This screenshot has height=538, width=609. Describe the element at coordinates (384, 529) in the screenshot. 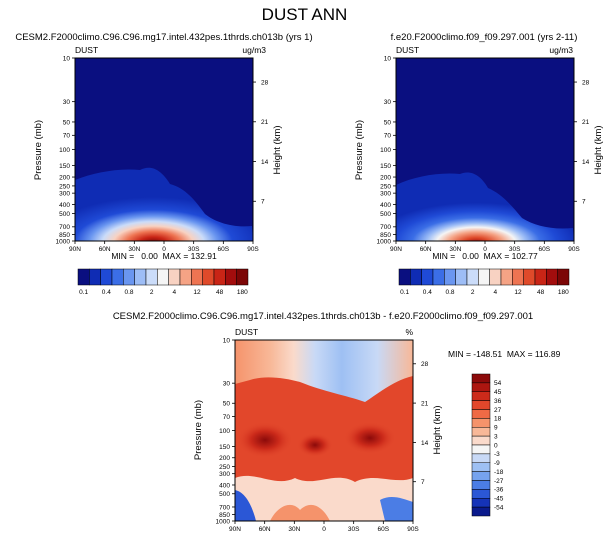

I see `panel-3-x-tick-label: 60S` at that location.